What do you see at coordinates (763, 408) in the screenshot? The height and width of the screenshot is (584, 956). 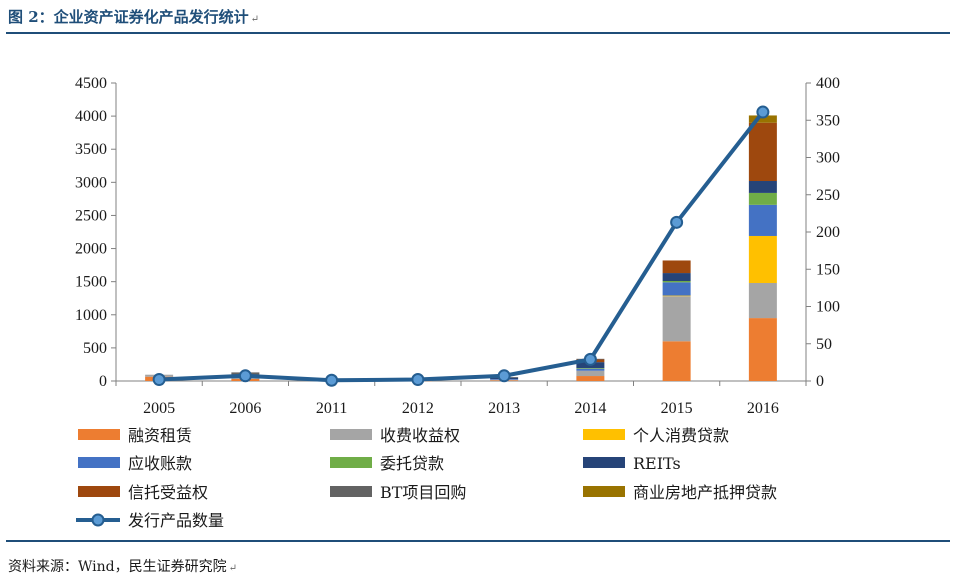 I see `x-tick-label: 2016` at bounding box center [763, 408].